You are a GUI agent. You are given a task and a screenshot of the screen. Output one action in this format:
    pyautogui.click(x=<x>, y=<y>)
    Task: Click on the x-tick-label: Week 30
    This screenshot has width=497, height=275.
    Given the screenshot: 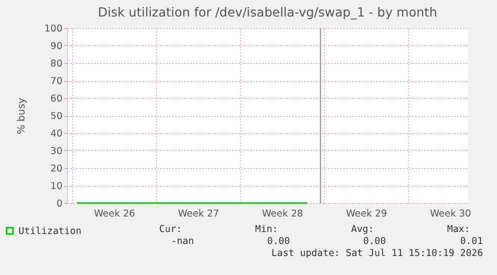 What is the action you would take?
    pyautogui.click(x=451, y=214)
    